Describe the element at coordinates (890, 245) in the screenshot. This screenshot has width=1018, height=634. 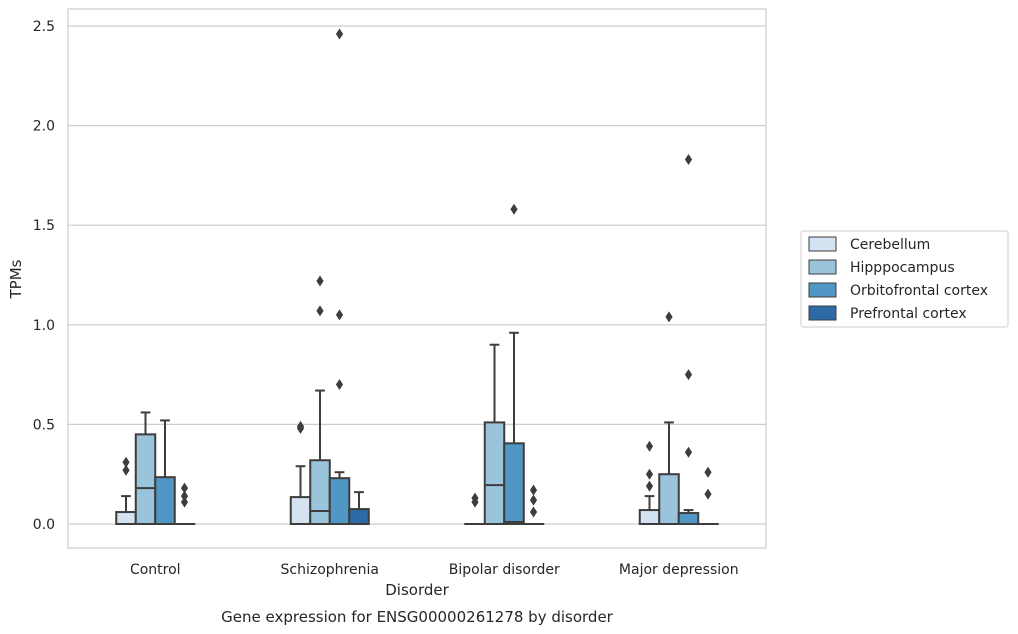
I see `legend-entry: Cerebellum` at that location.